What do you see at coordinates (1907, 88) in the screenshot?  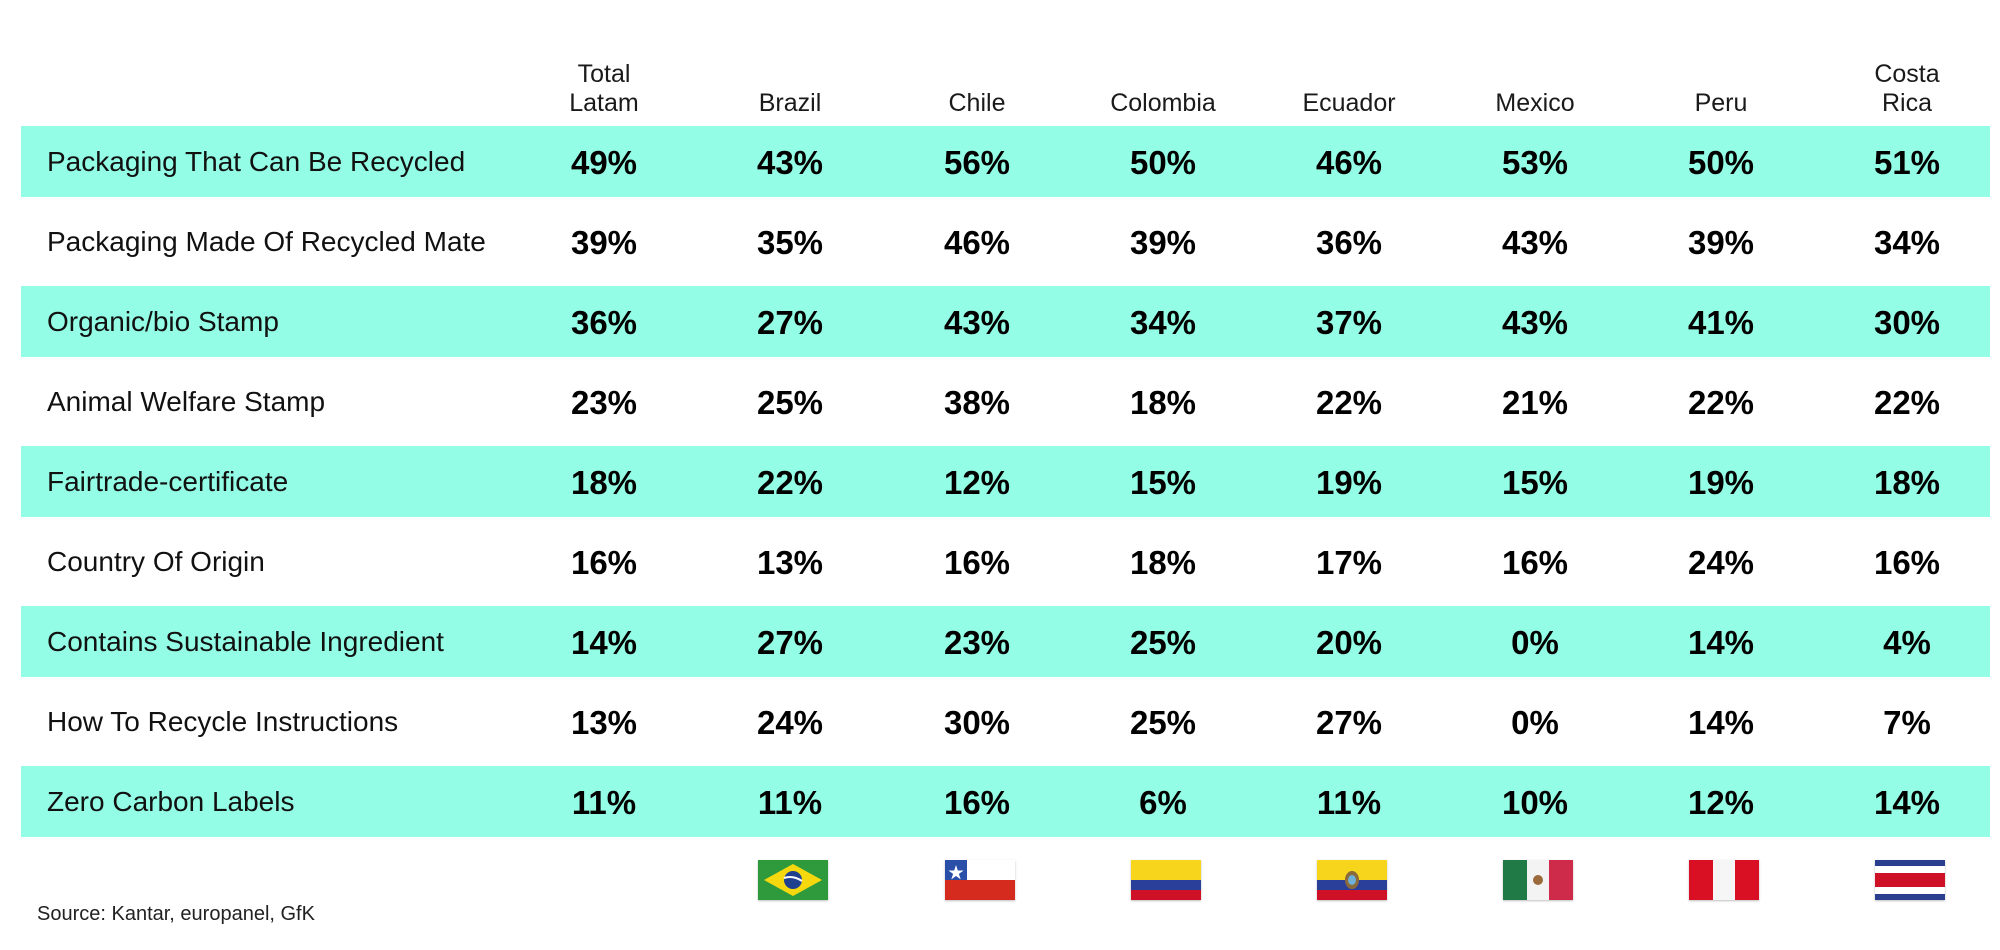 I see `column-header: Costa Rica` at bounding box center [1907, 88].